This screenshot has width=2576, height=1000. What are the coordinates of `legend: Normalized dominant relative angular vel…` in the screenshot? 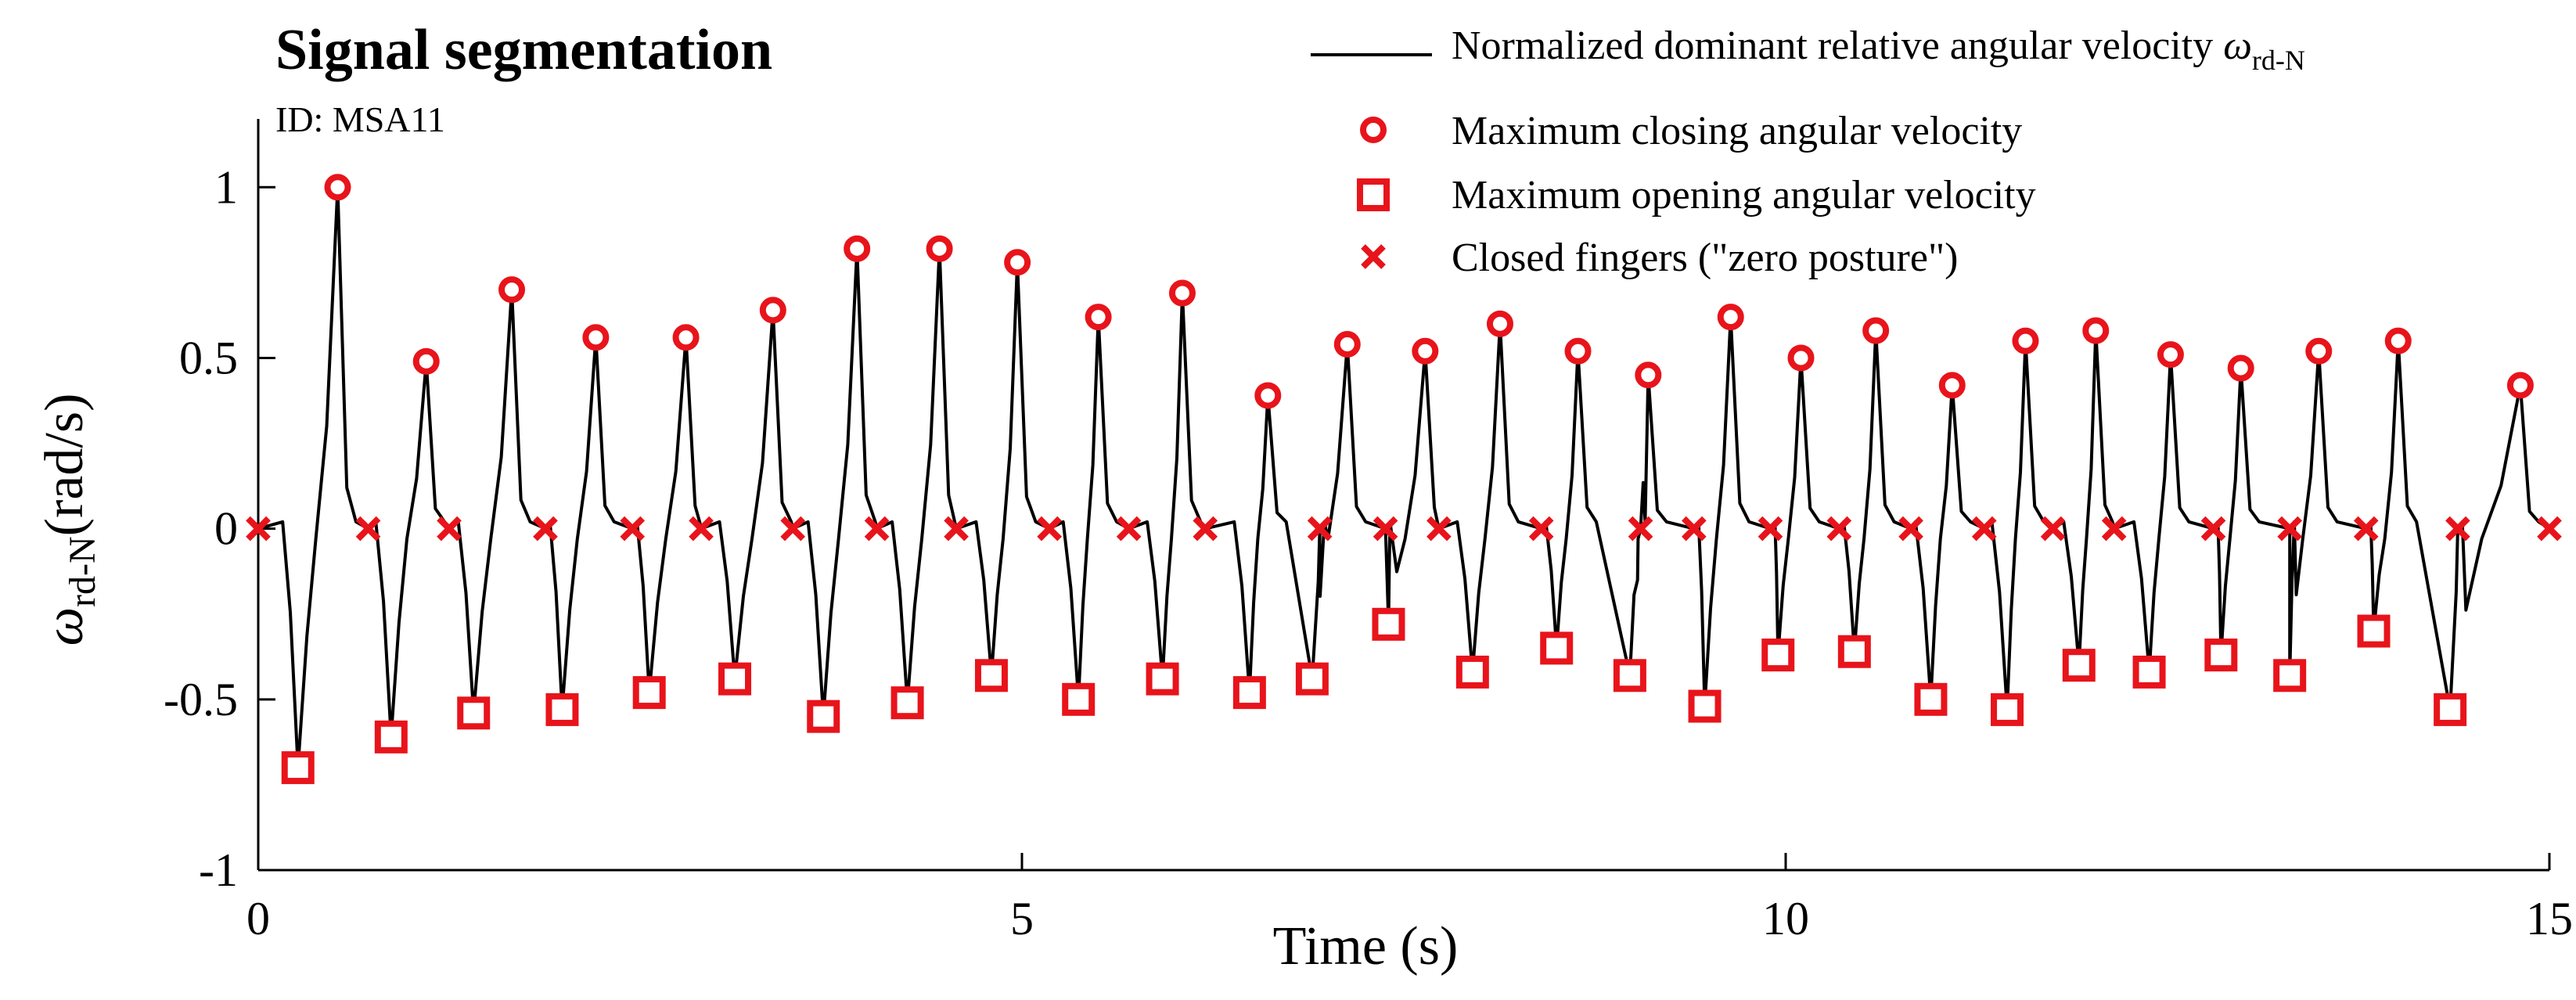 It's located at (1808, 151).